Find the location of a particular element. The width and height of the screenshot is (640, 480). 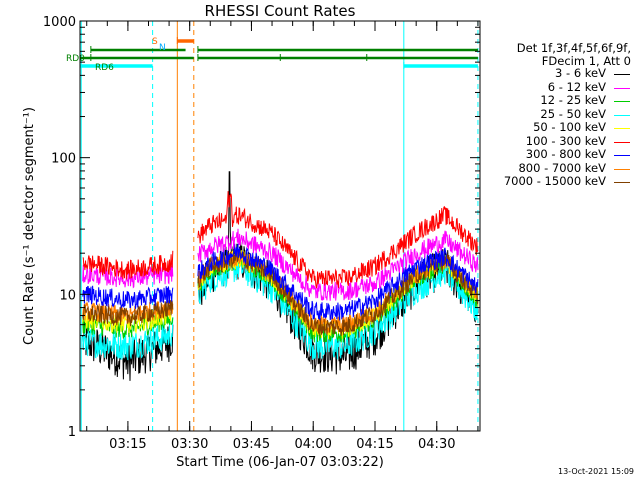

legend-item: 300 - 800 keV is located at coordinates (550, 154).